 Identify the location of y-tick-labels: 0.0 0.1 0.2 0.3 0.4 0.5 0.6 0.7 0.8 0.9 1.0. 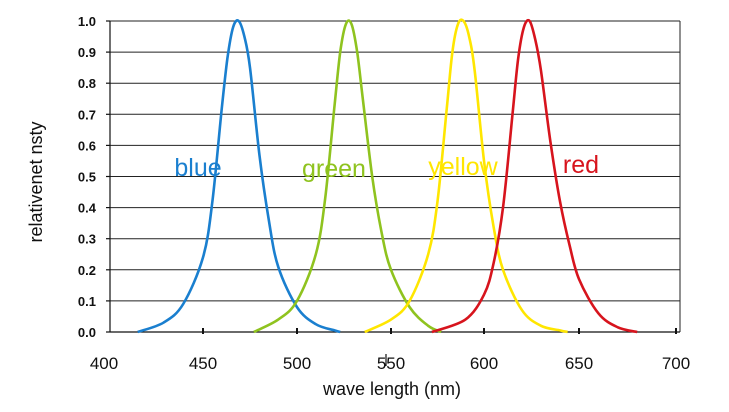
(87, 177).